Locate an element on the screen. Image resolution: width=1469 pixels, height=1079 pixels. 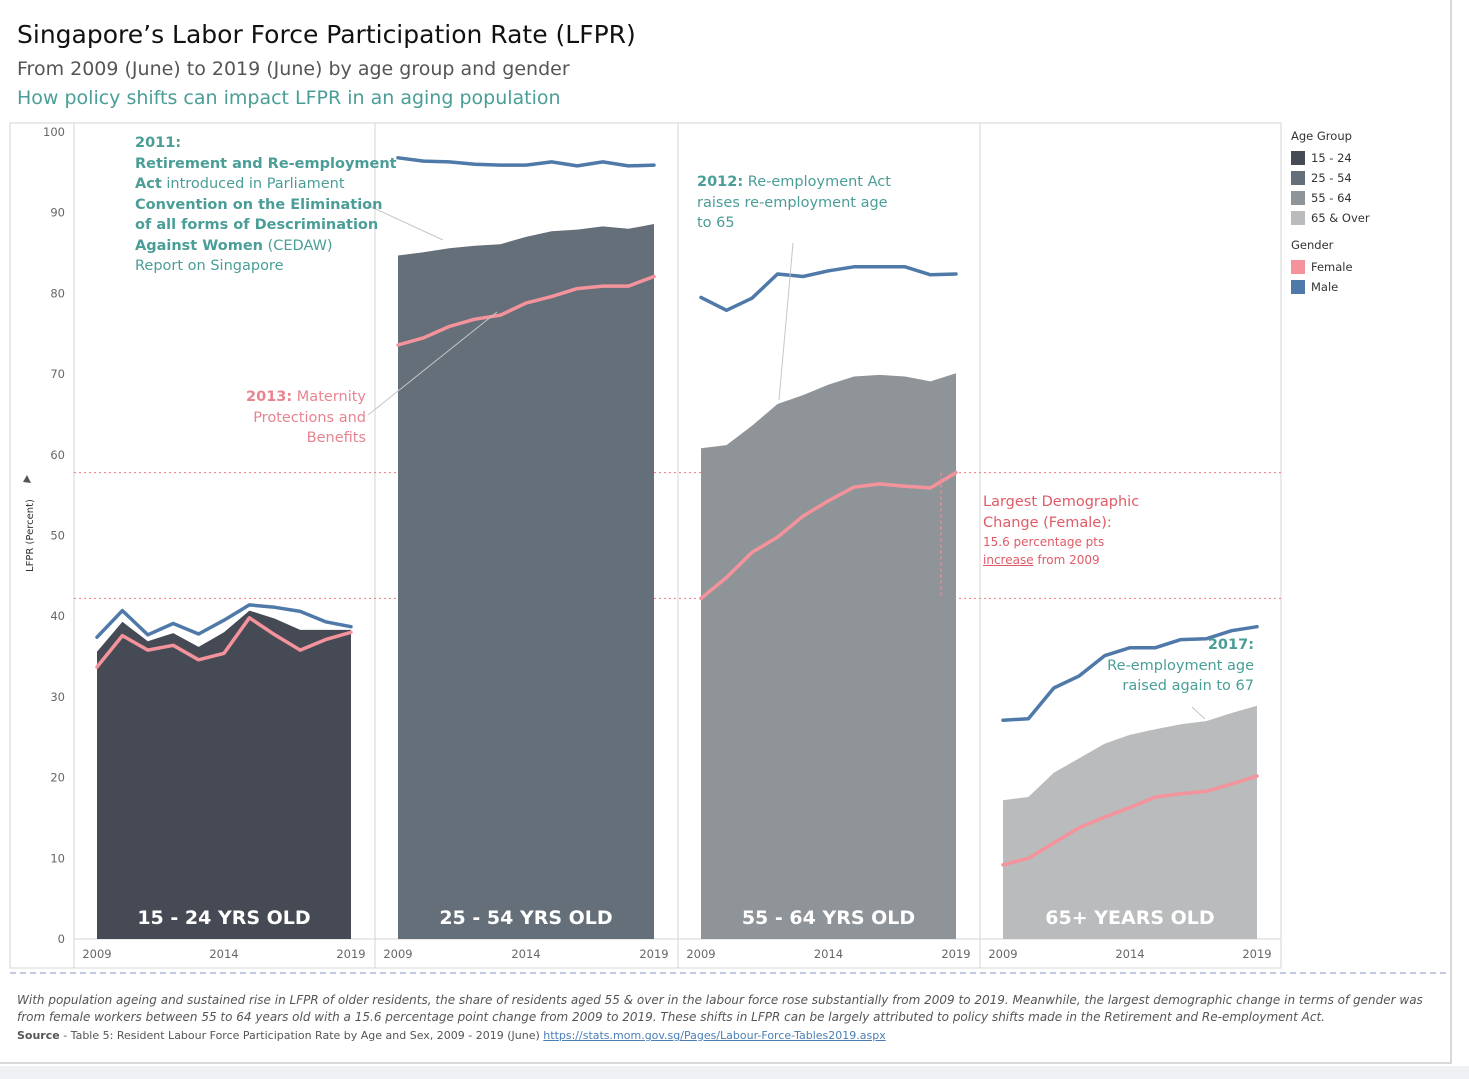
annotation-2012-line2: raises re-employment age is located at coordinates (792, 202).